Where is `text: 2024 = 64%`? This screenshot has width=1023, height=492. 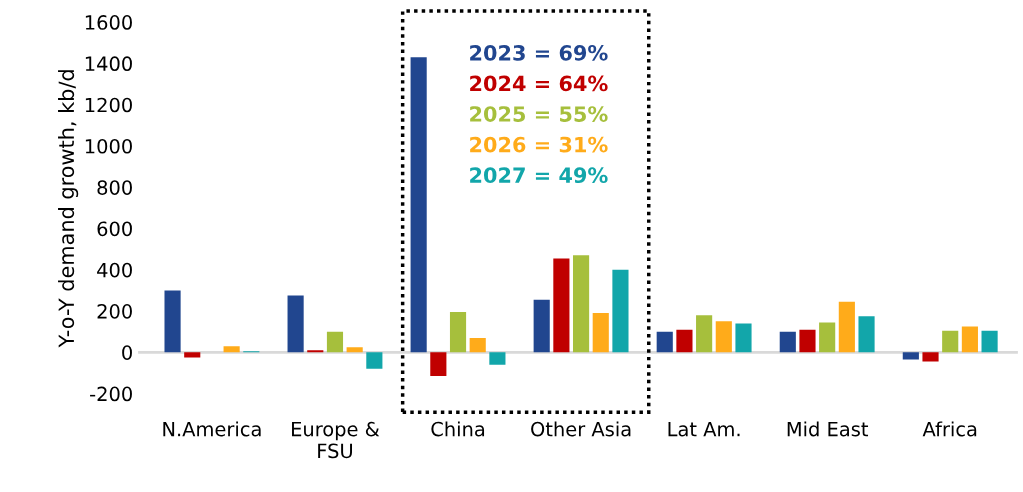
text: 2024 = 64% is located at coordinates (539, 83).